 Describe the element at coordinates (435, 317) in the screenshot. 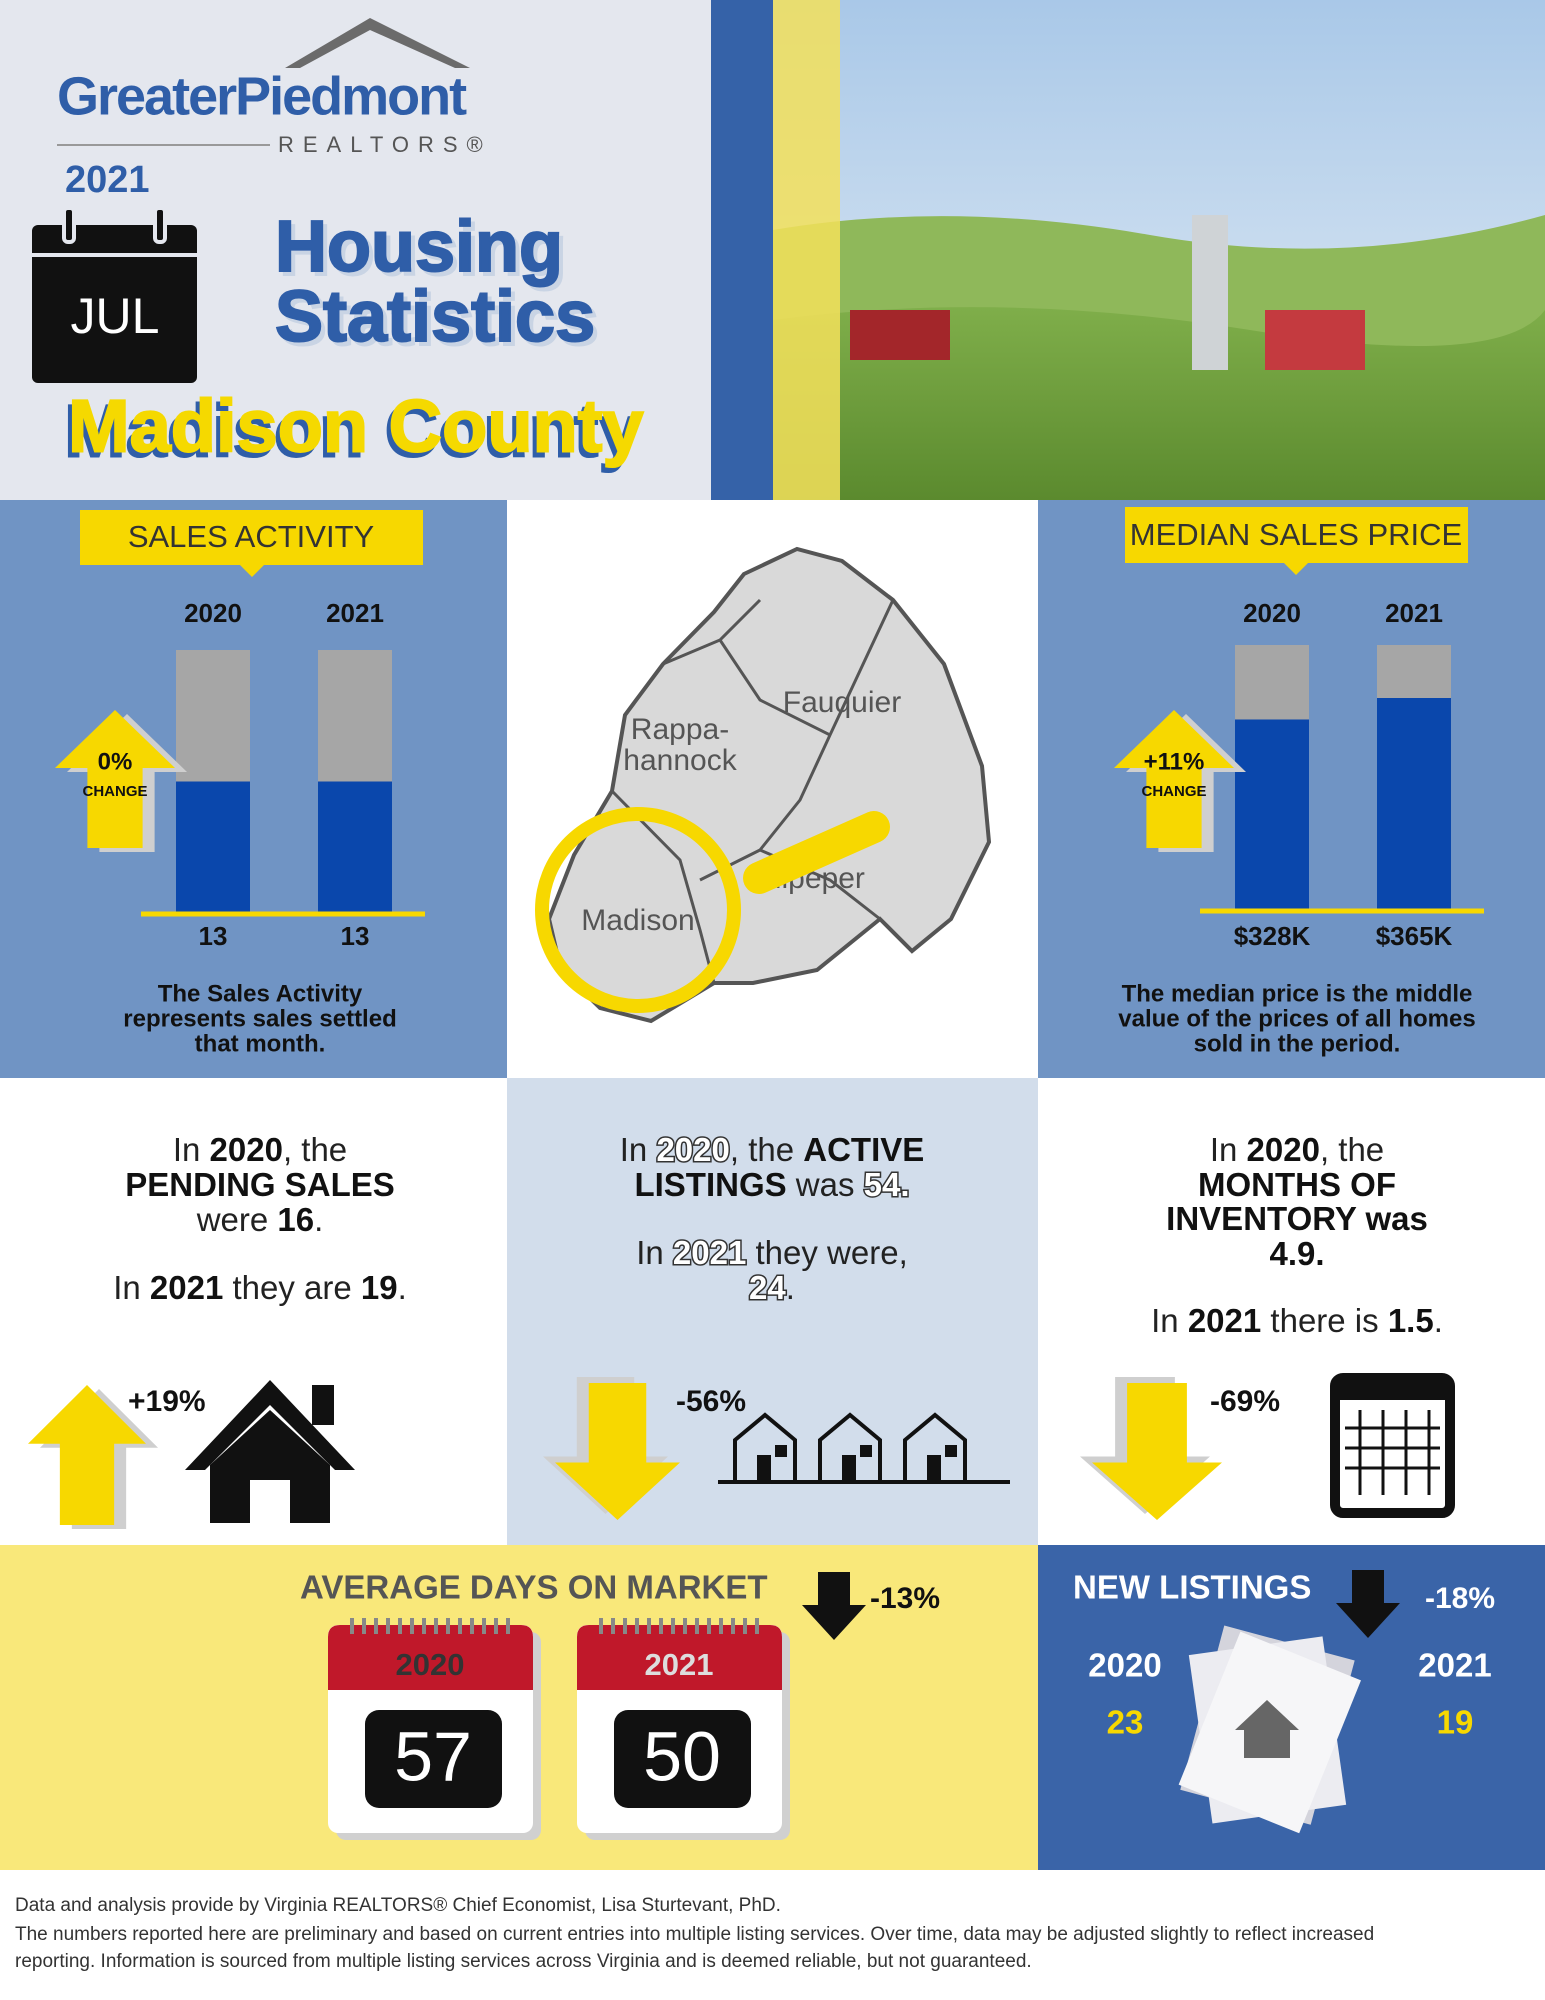

I see `title-line: Statistics` at that location.